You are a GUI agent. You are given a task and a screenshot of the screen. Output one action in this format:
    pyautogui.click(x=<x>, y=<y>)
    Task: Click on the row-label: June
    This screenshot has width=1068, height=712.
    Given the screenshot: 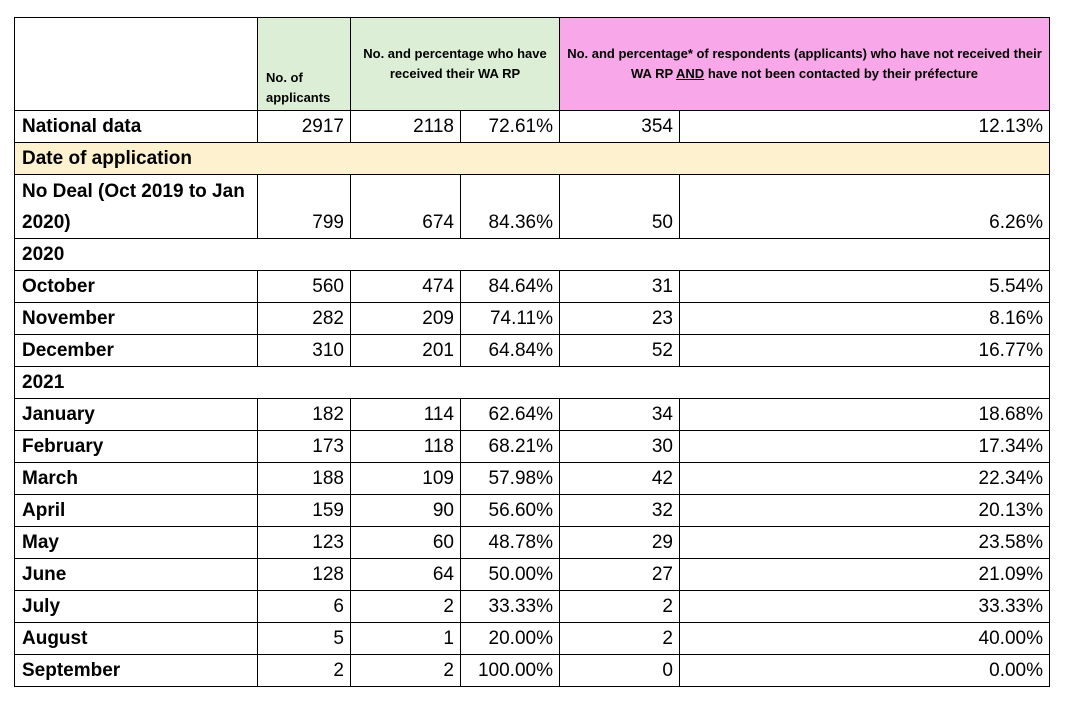 What is the action you would take?
    pyautogui.click(x=136, y=574)
    